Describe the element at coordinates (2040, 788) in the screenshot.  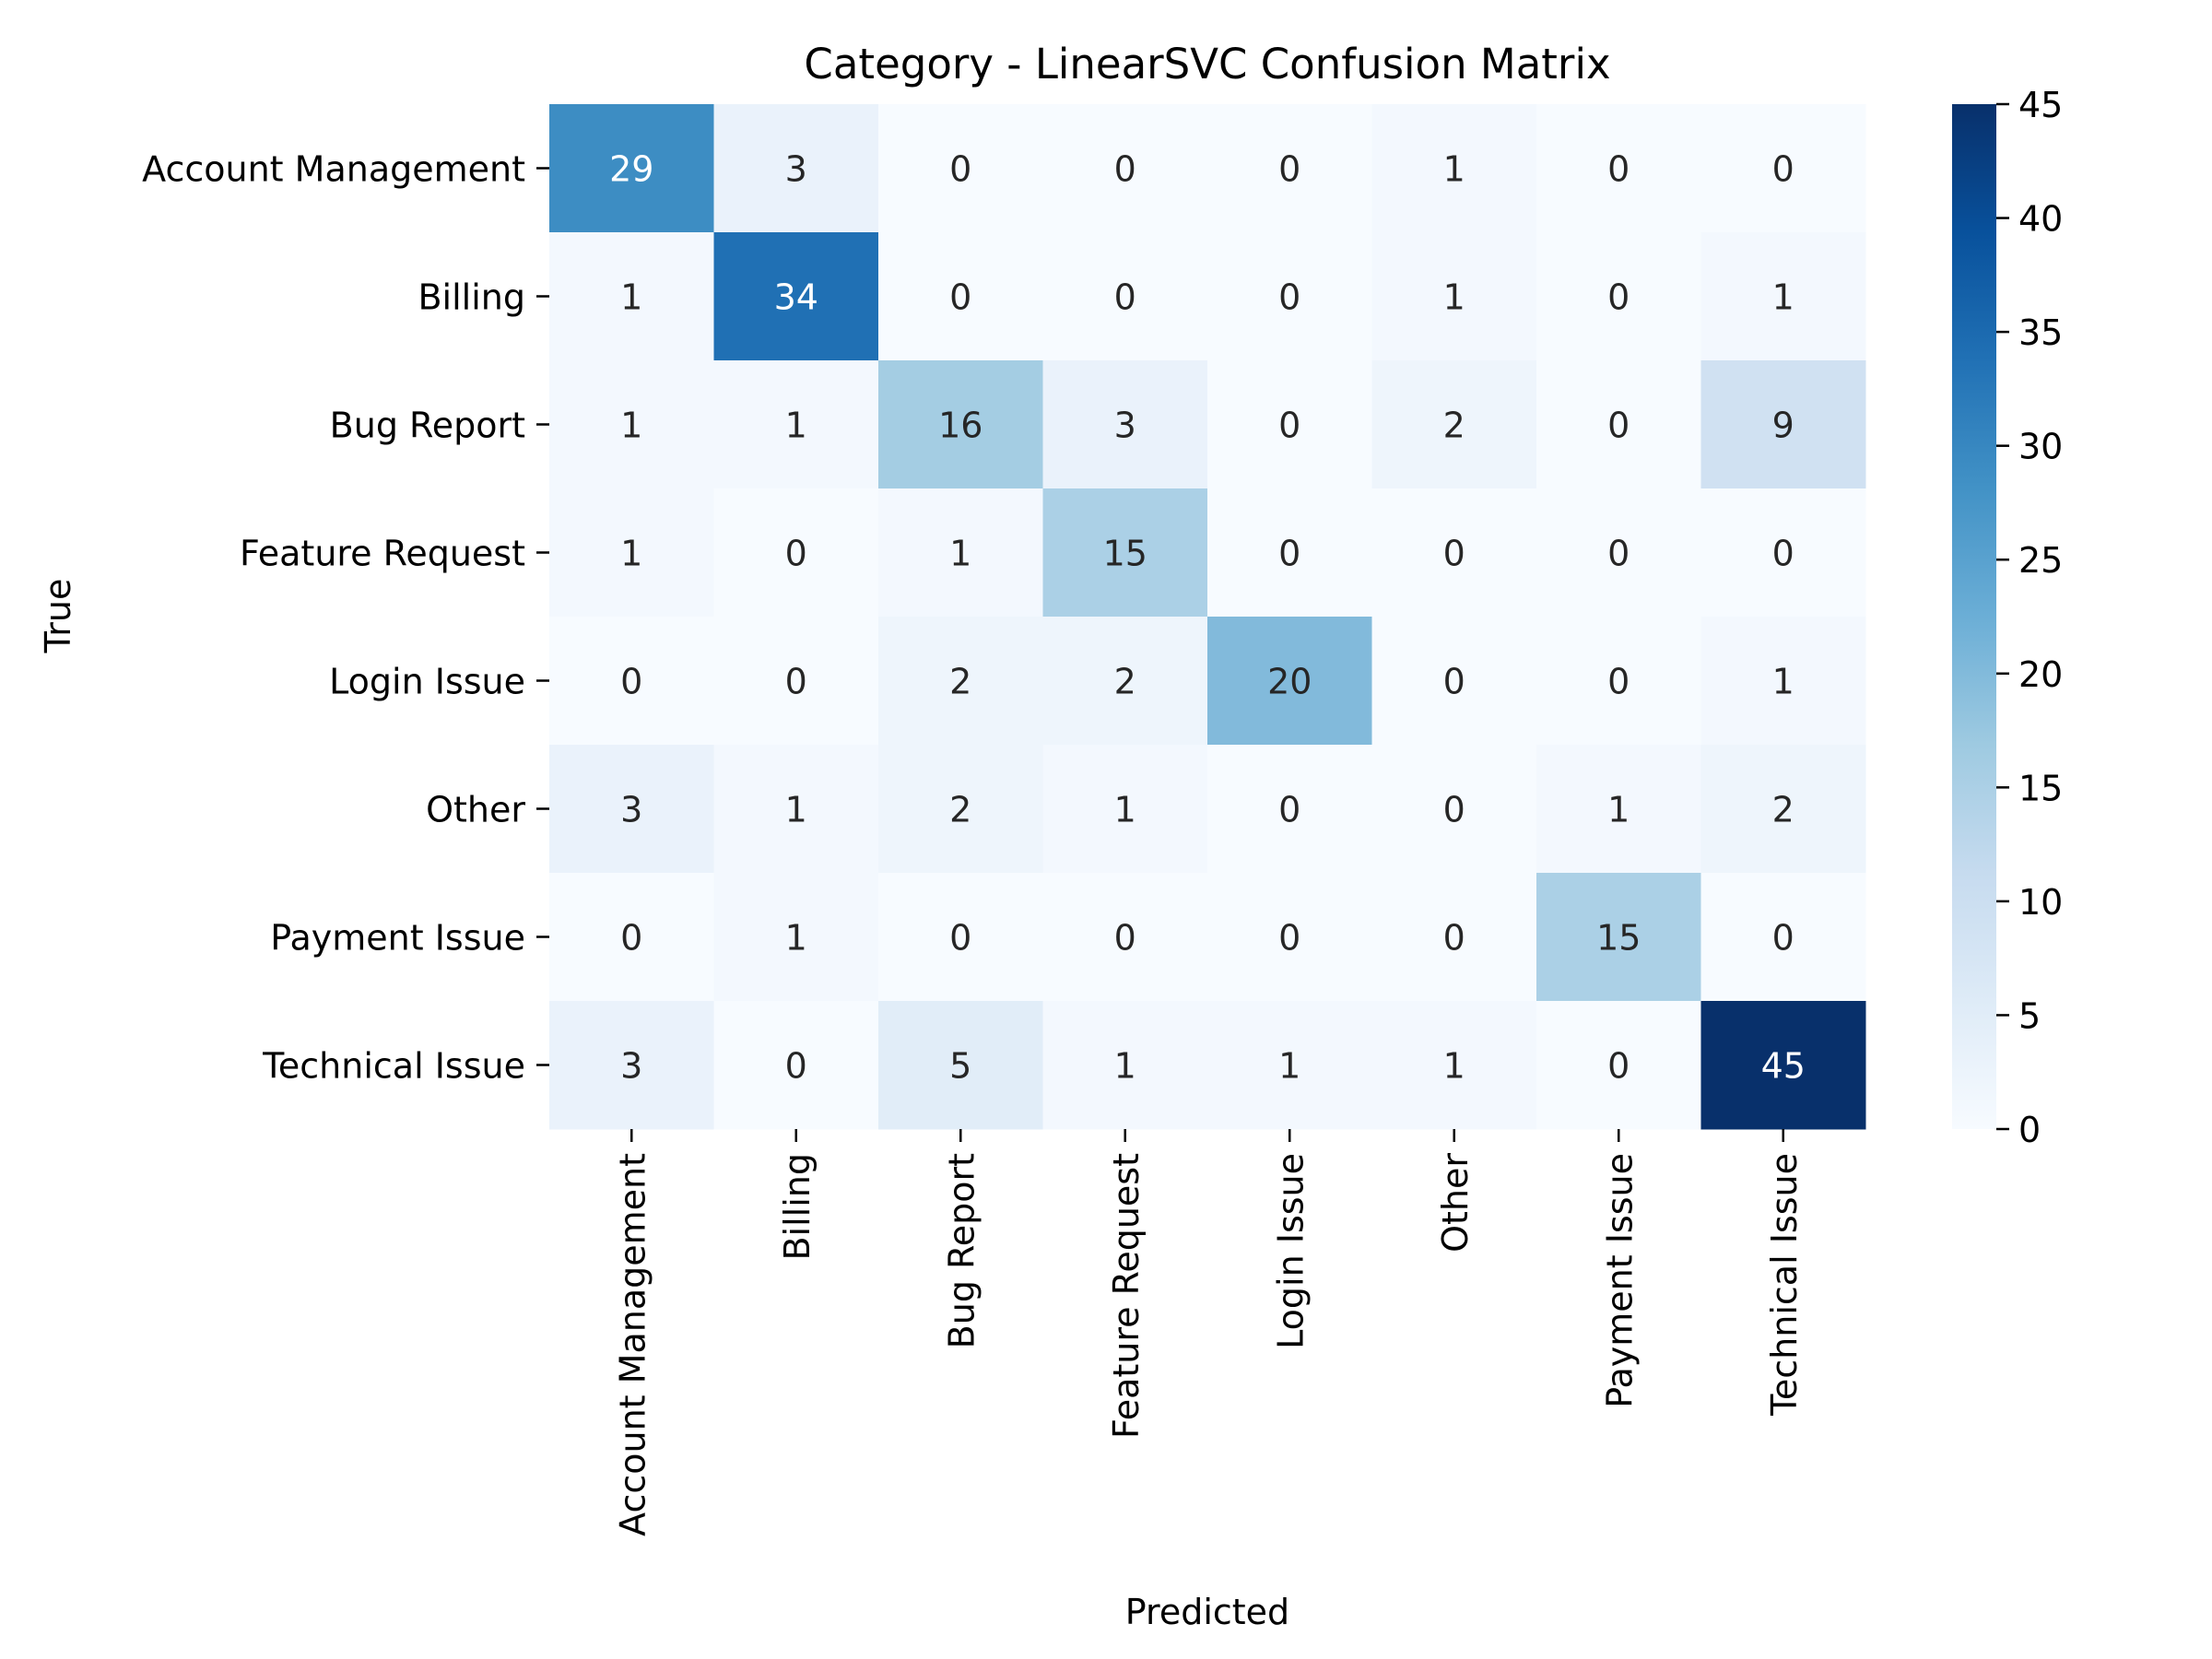
I see `colorbar-tick-label: 15` at that location.